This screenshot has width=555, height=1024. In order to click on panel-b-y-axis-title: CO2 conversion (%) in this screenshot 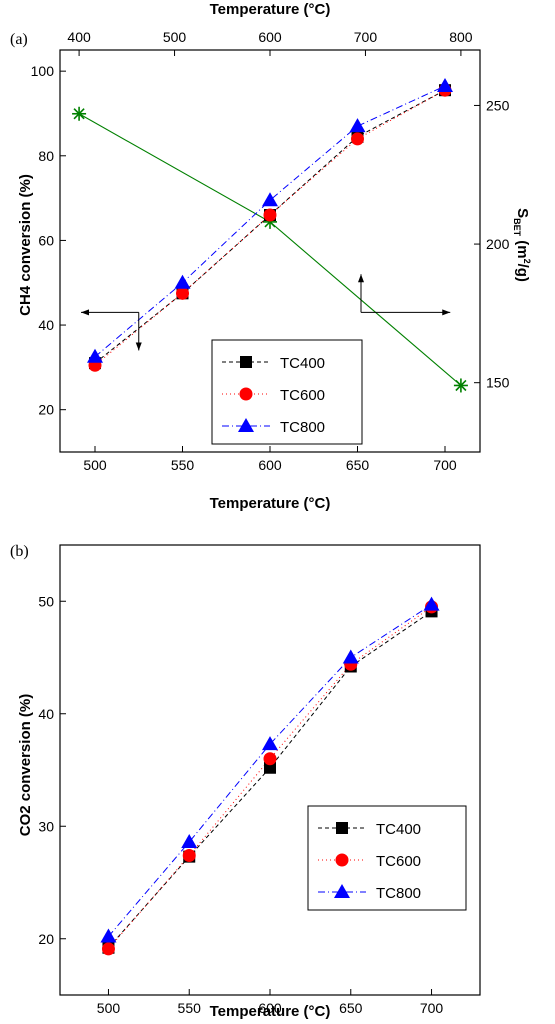, I will do `click(25, 765)`.